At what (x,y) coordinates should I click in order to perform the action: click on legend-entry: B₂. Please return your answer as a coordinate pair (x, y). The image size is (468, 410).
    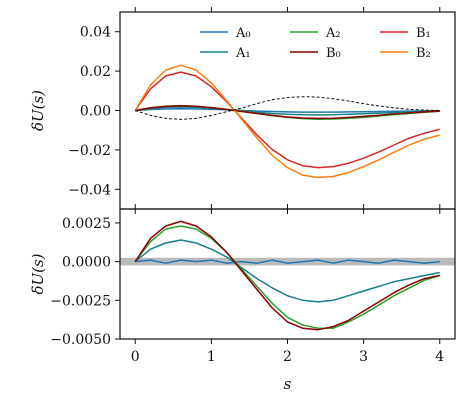
    Looking at the image, I should click on (423, 53).